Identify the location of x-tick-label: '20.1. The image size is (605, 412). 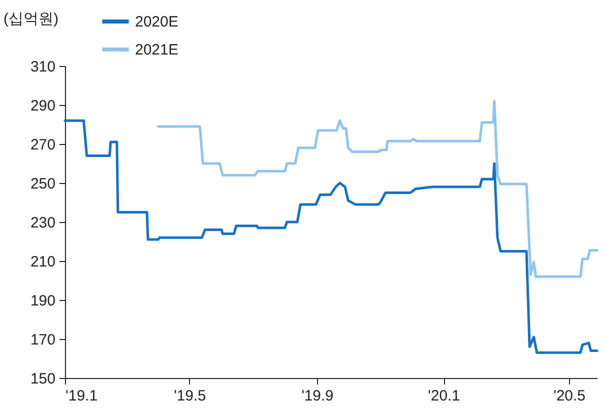
(444, 396).